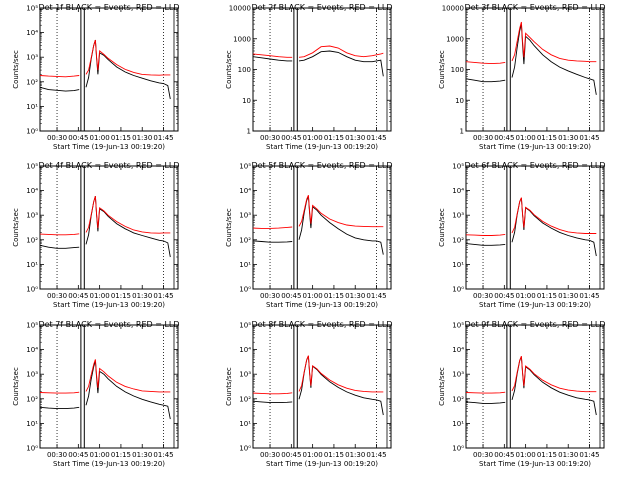  I want to click on chart-title: Det 8f BLACK = Events, RED = LLD, so click(321, 324).